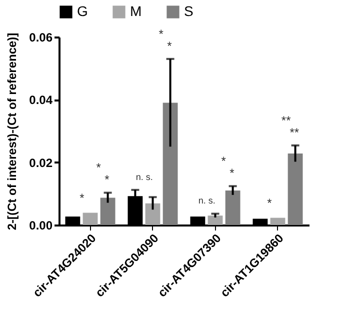 The width and height of the screenshot is (349, 330). What do you see at coordinates (82, 11) in the screenshot?
I see `legend-label: G` at bounding box center [82, 11].